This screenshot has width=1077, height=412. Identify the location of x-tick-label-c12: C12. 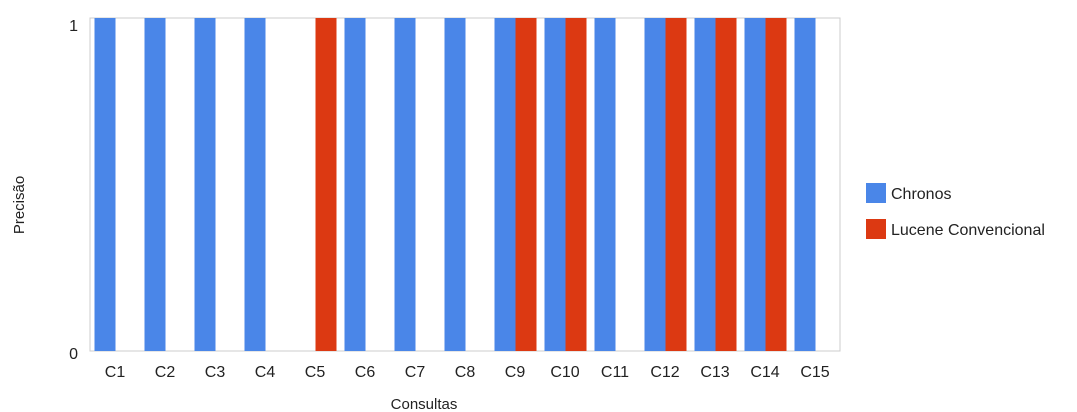
(664, 372).